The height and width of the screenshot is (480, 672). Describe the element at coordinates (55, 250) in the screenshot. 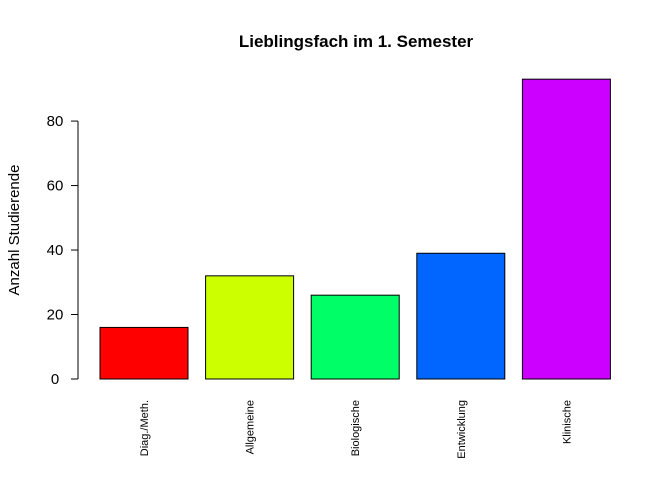

I see `y-tick-label: 40` at that location.